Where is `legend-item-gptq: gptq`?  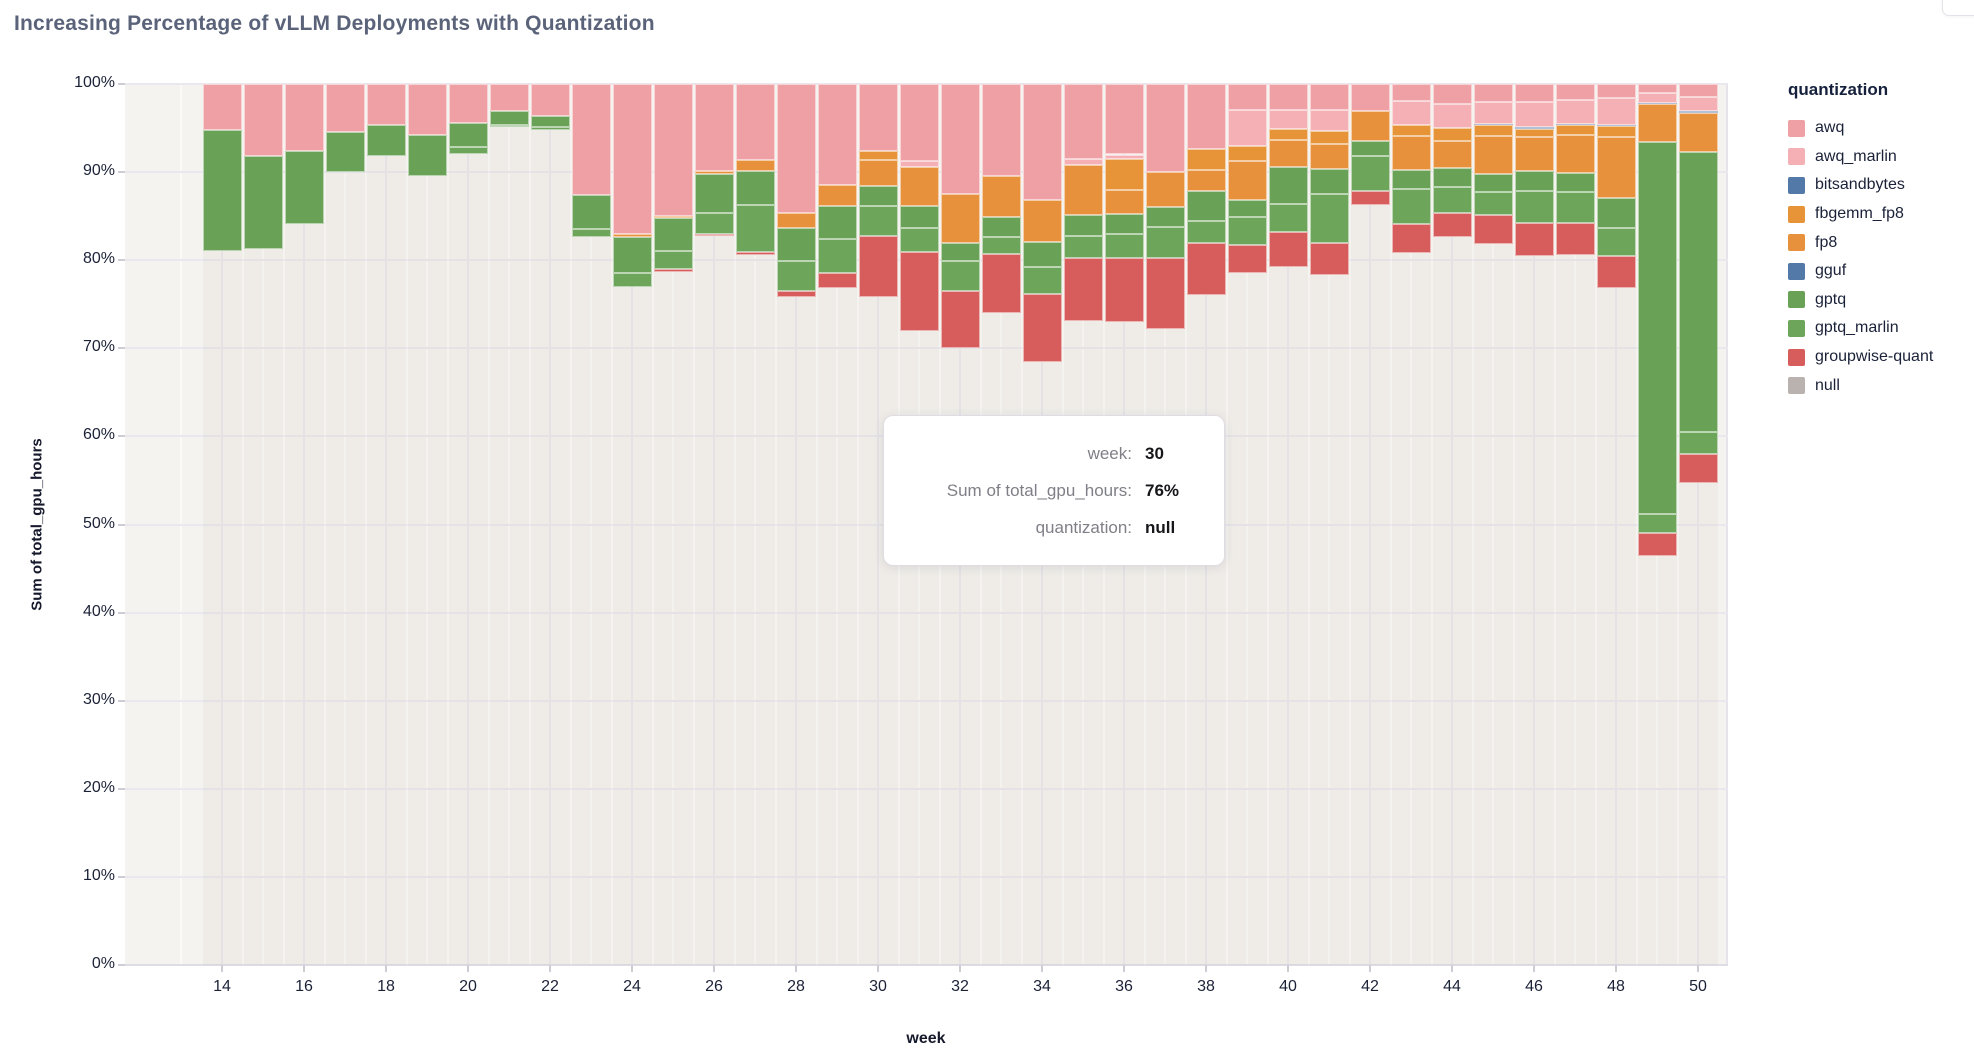
legend-item-gptq: gptq is located at coordinates (1881, 300).